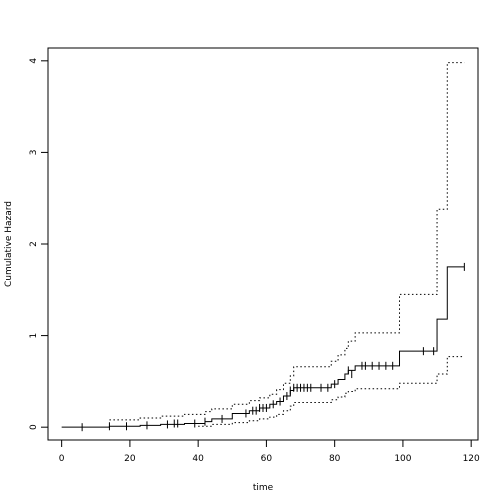  What do you see at coordinates (402, 459) in the screenshot?
I see `x-tick-label: 100` at bounding box center [402, 459].